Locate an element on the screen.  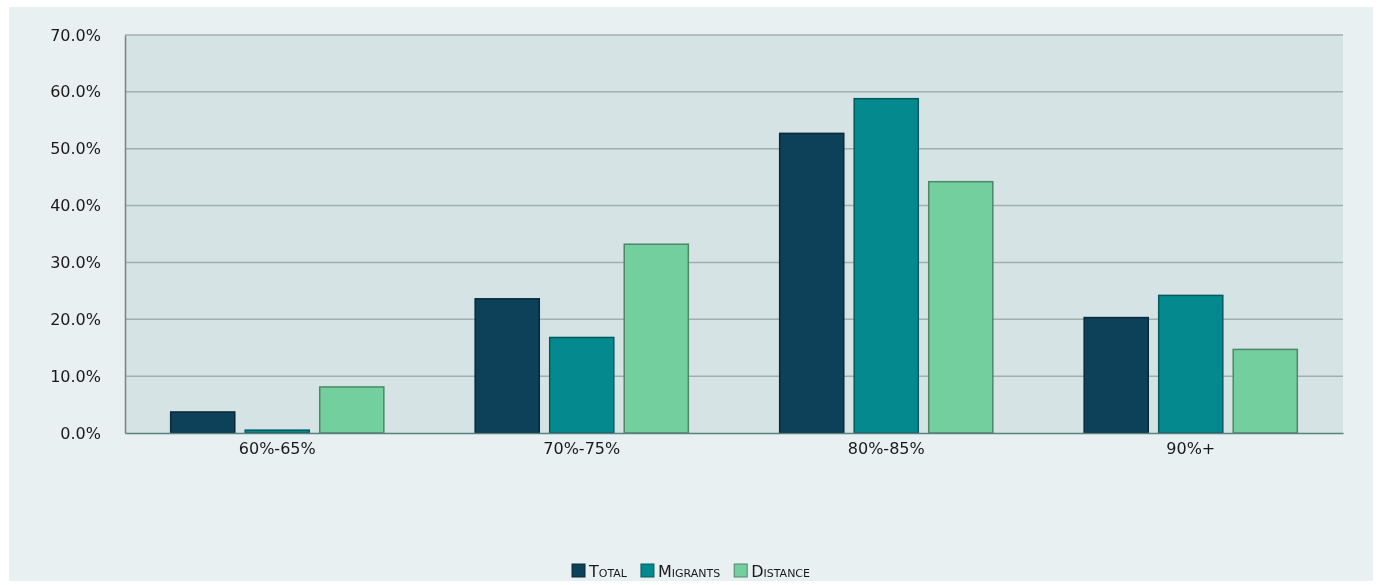
y-tick-label: 70.0% is located at coordinates (75, 35).